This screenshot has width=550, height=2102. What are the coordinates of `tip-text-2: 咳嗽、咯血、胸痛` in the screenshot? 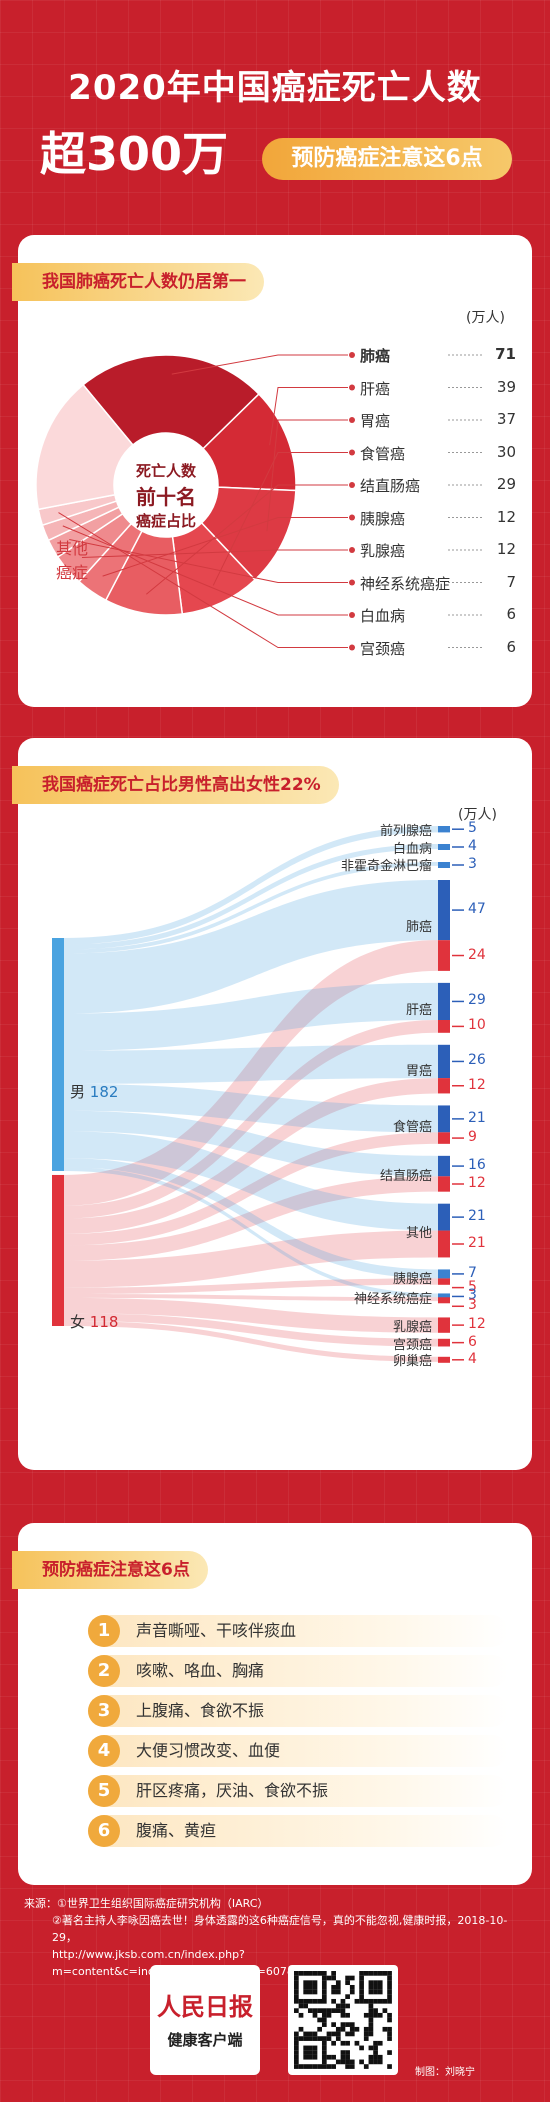 It's located at (200, 1670).